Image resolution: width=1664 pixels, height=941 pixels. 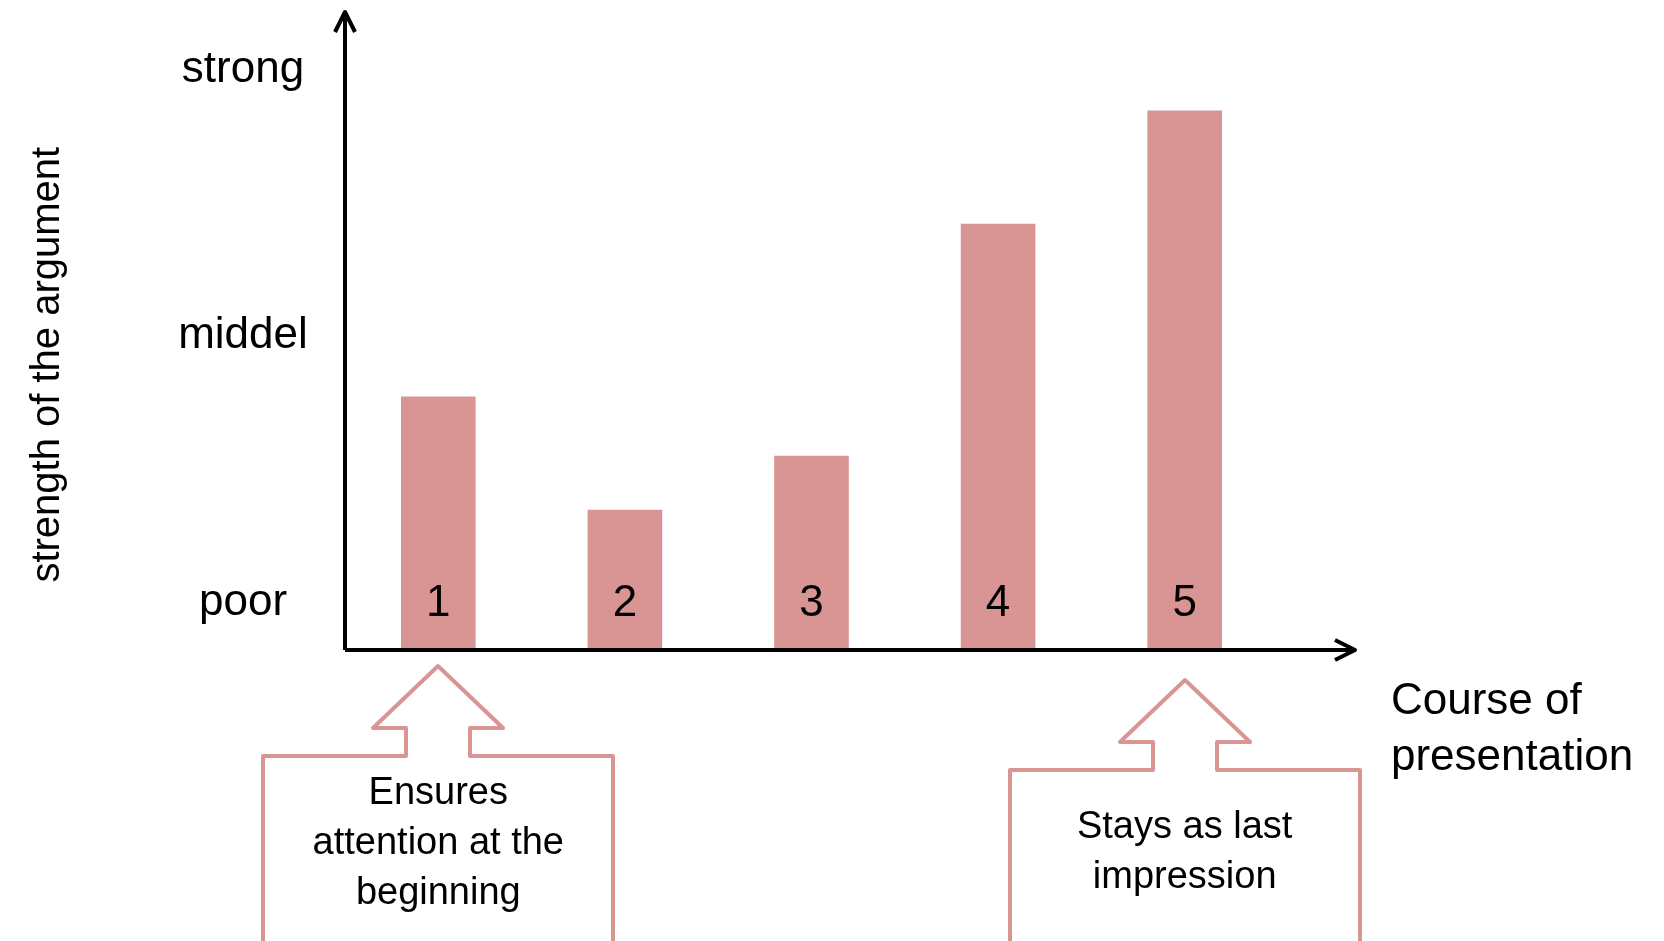 What do you see at coordinates (243, 67) in the screenshot?
I see `text: strong` at bounding box center [243, 67].